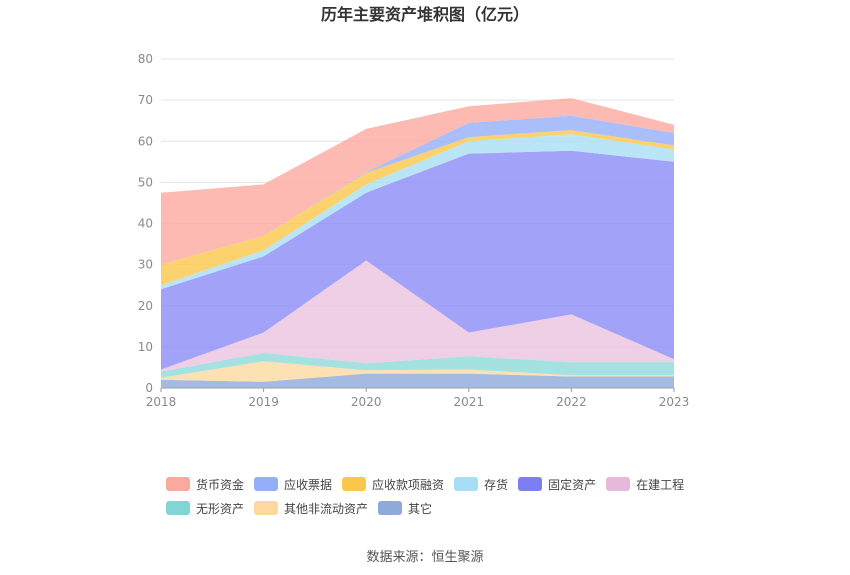 The width and height of the screenshot is (850, 575). Describe the element at coordinates (660, 484) in the screenshot. I see `legend-label: 在建工程` at that location.